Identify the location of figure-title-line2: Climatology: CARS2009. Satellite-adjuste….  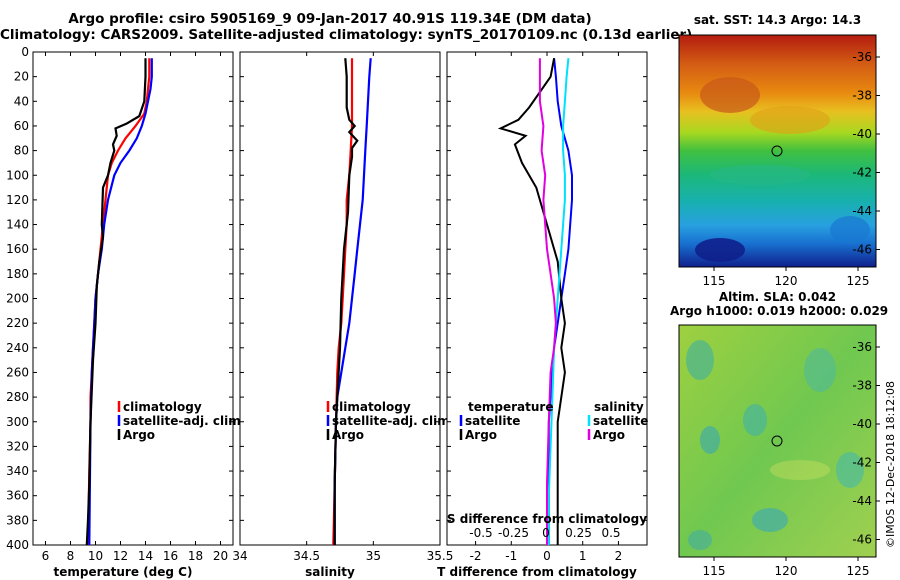
(346, 35).